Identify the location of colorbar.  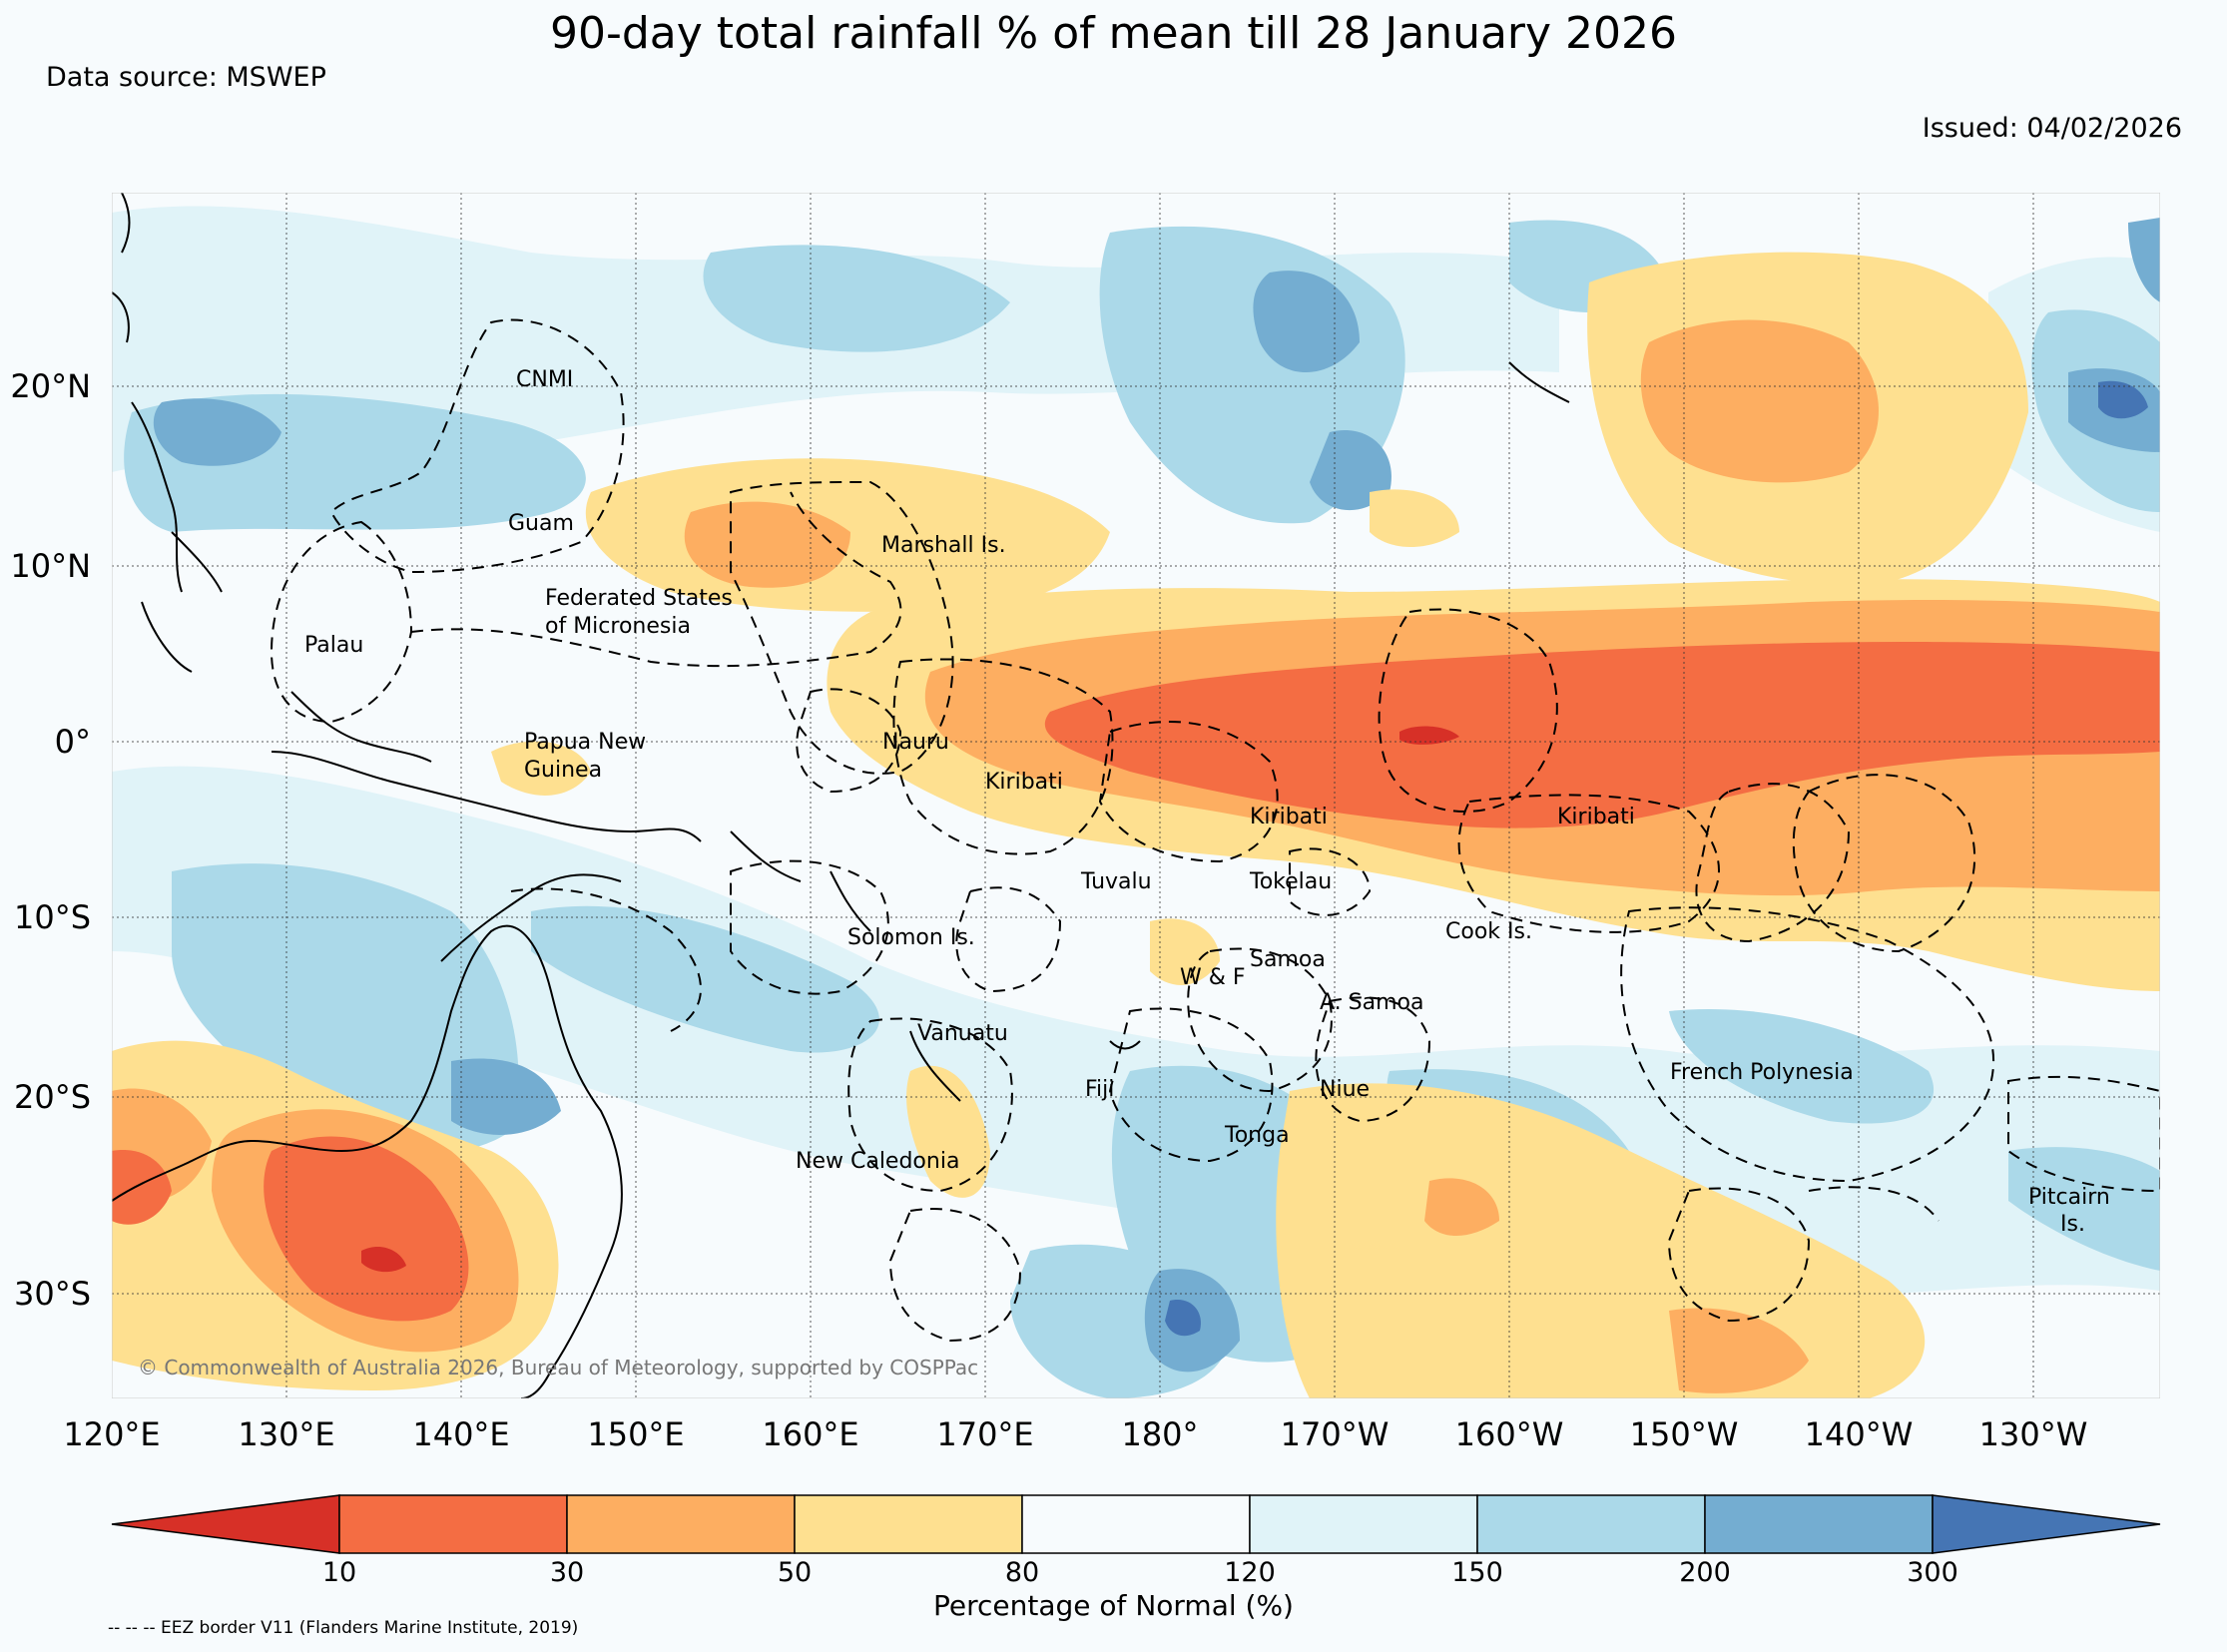
(1136, 1524).